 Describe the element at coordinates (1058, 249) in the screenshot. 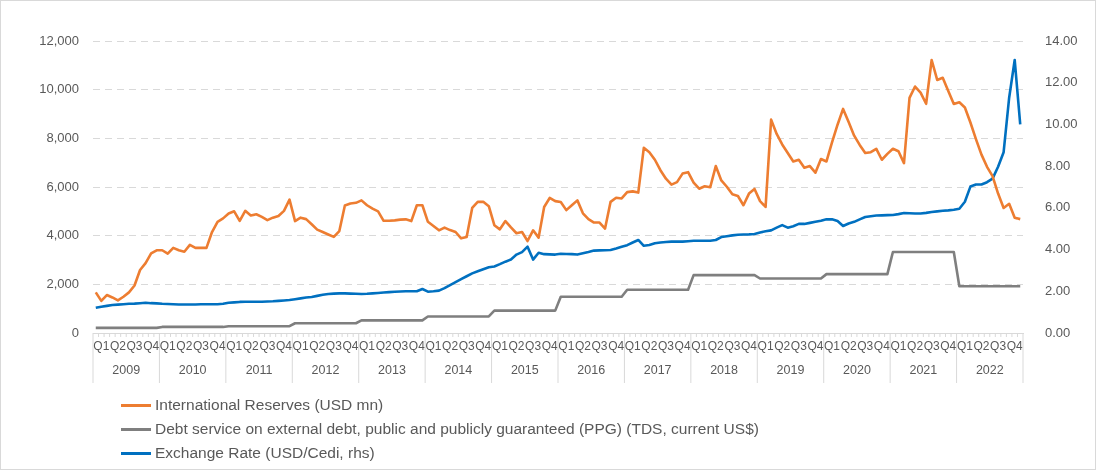

I see `y2-tick-label: 4.00` at that location.